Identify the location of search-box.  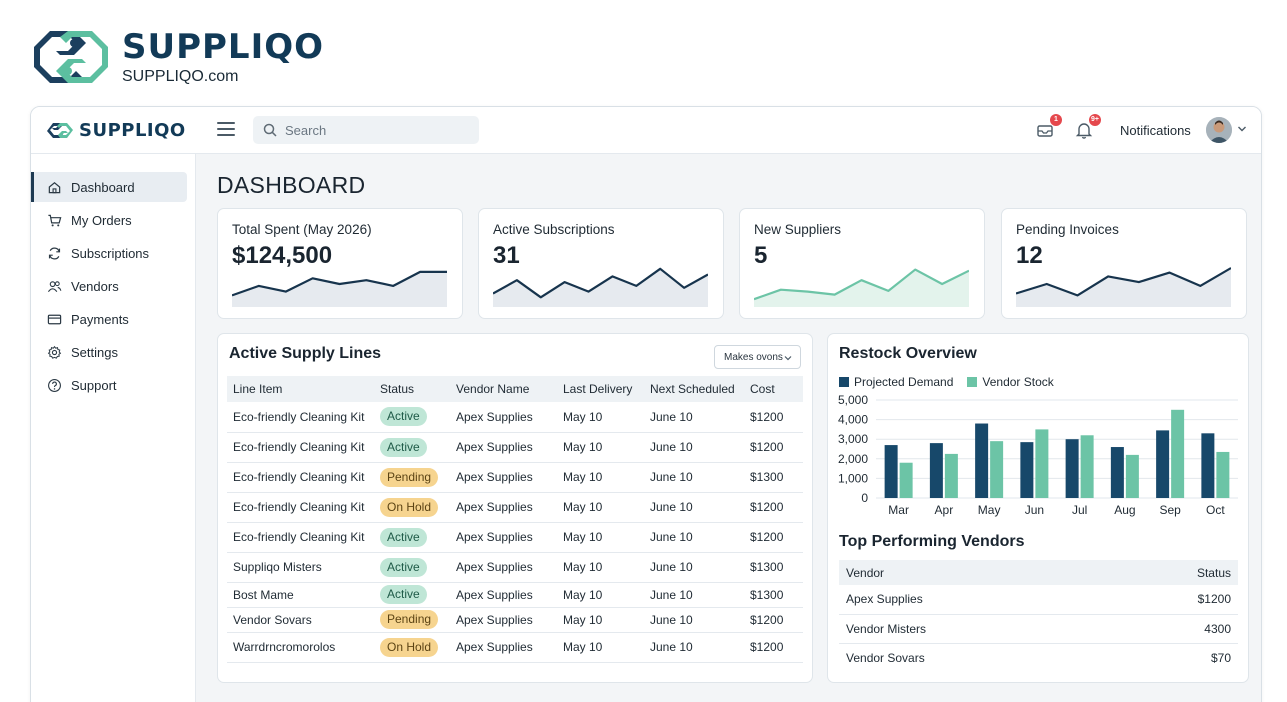
(366, 130).